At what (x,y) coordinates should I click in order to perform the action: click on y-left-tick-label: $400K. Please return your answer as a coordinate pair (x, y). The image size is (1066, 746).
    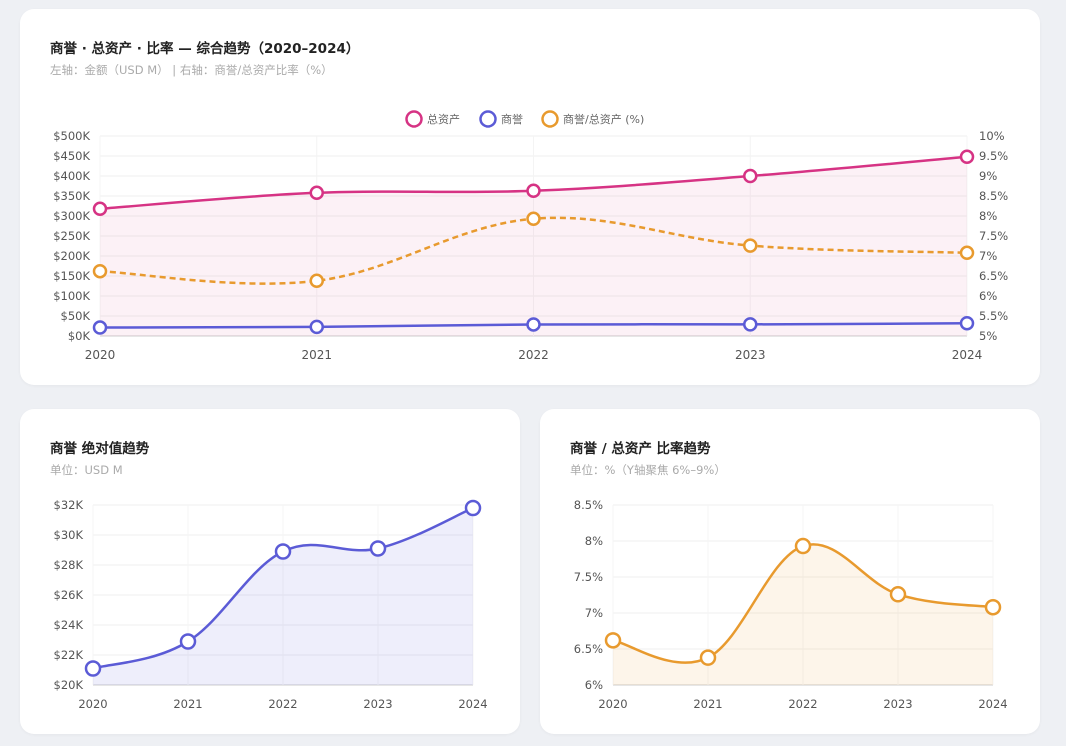
    Looking at the image, I should click on (71, 176).